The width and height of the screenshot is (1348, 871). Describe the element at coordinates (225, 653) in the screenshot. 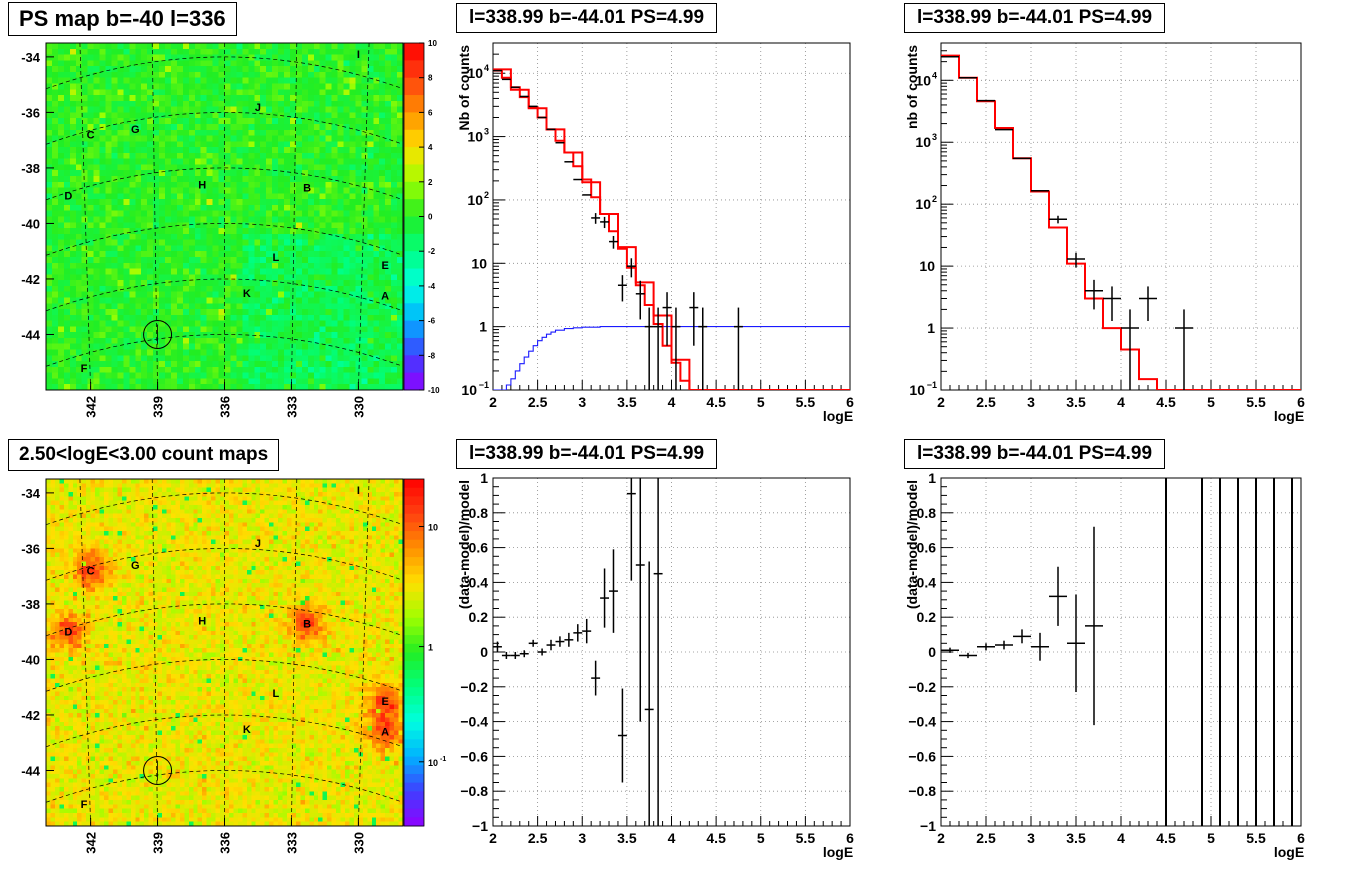

I see `countmap-heatmap` at that location.